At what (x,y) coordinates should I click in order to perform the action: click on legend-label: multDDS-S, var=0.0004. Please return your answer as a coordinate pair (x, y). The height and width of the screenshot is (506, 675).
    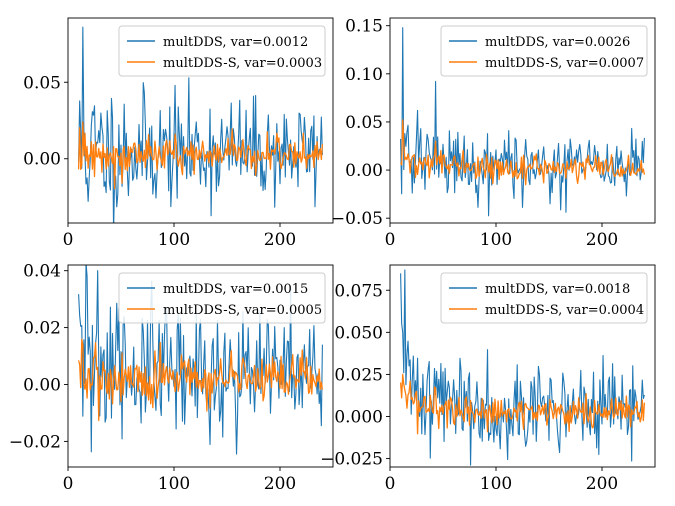
    Looking at the image, I should click on (564, 310).